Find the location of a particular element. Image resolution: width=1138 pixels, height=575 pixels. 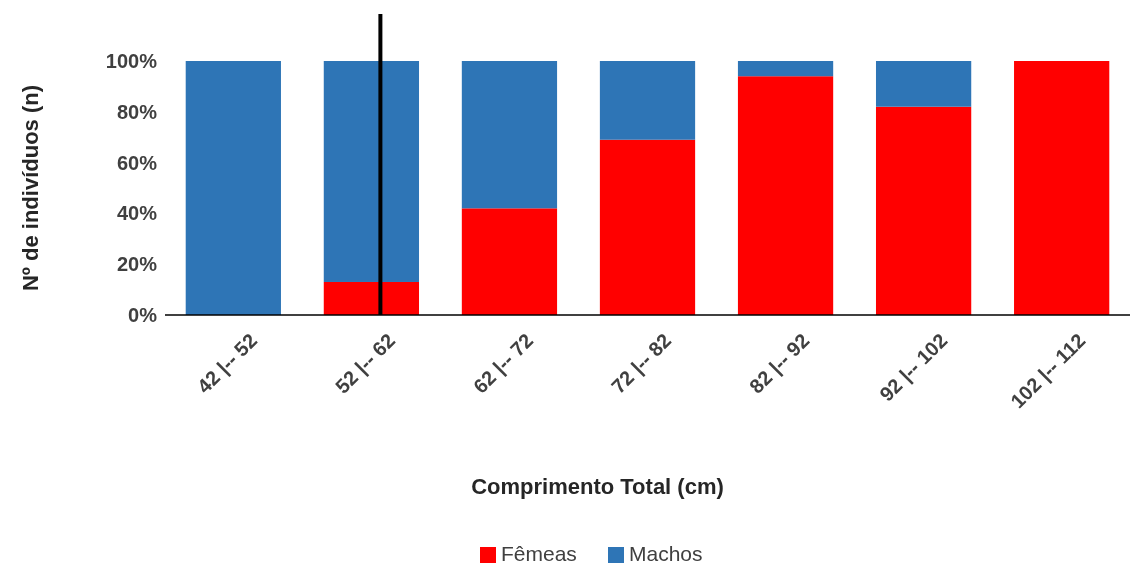

legend-label: Machos is located at coordinates (666, 553).